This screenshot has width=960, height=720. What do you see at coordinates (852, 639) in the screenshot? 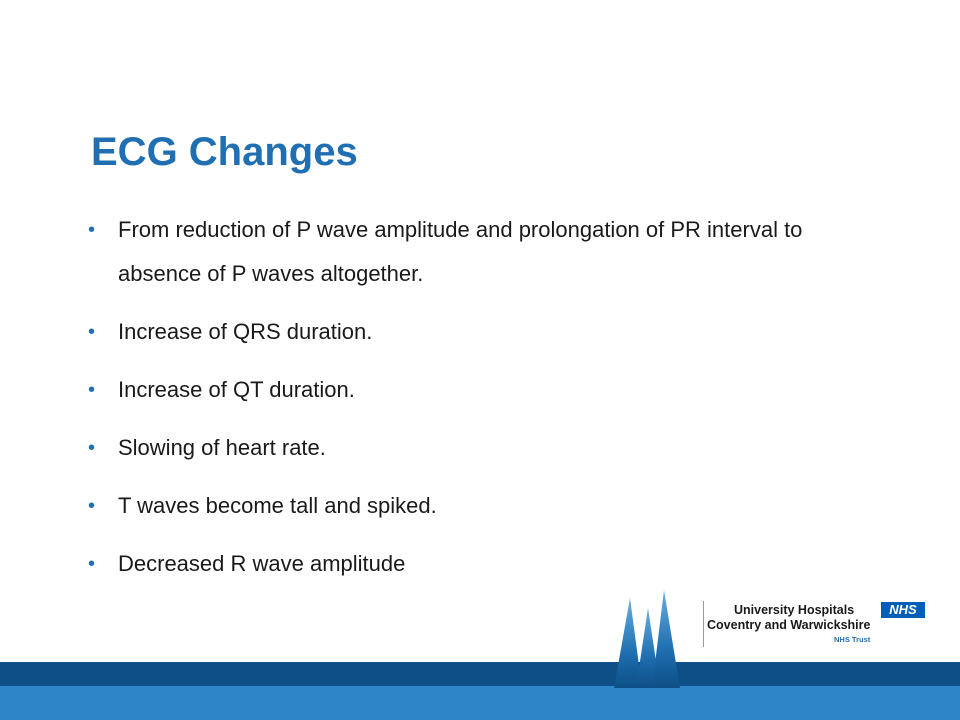
I see `logo-line-3: NHS Trust` at bounding box center [852, 639].